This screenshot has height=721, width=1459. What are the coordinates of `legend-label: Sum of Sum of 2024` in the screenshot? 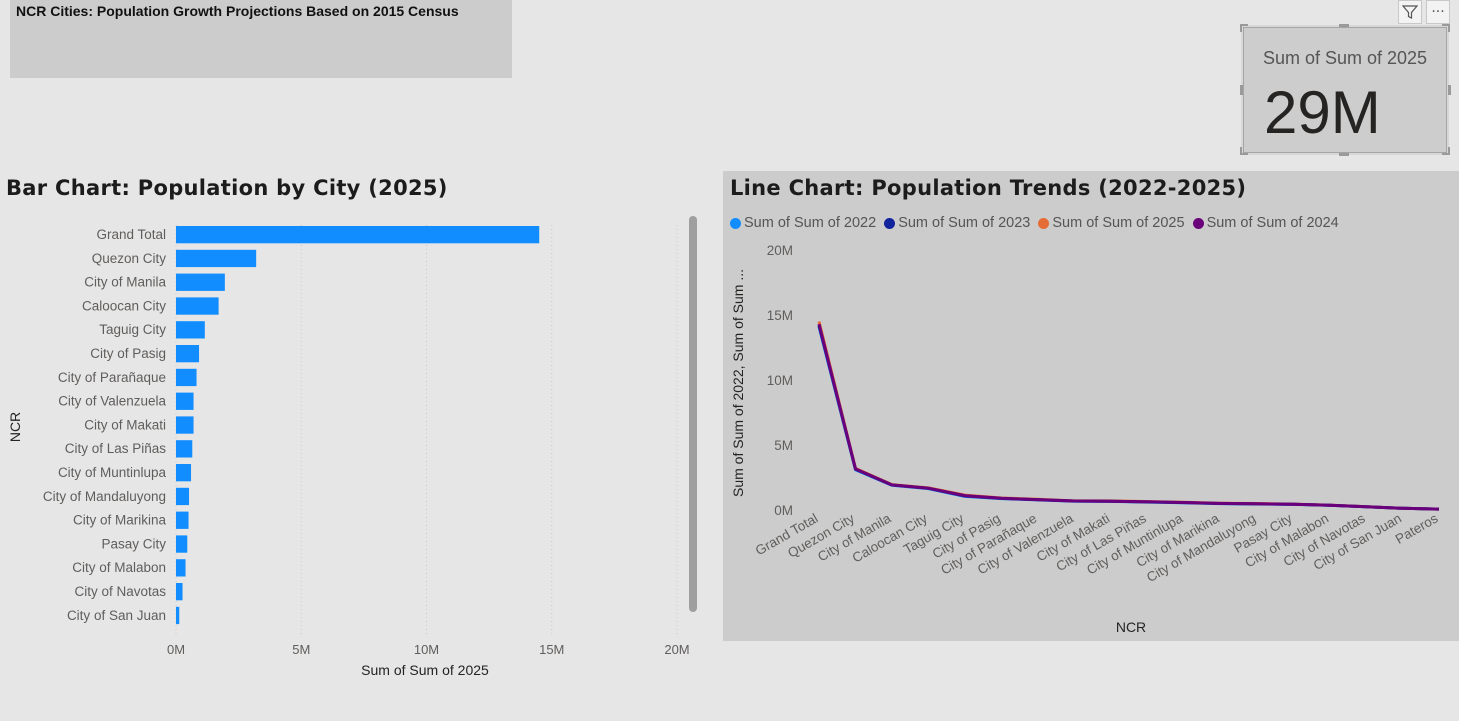 It's located at (1272, 223).